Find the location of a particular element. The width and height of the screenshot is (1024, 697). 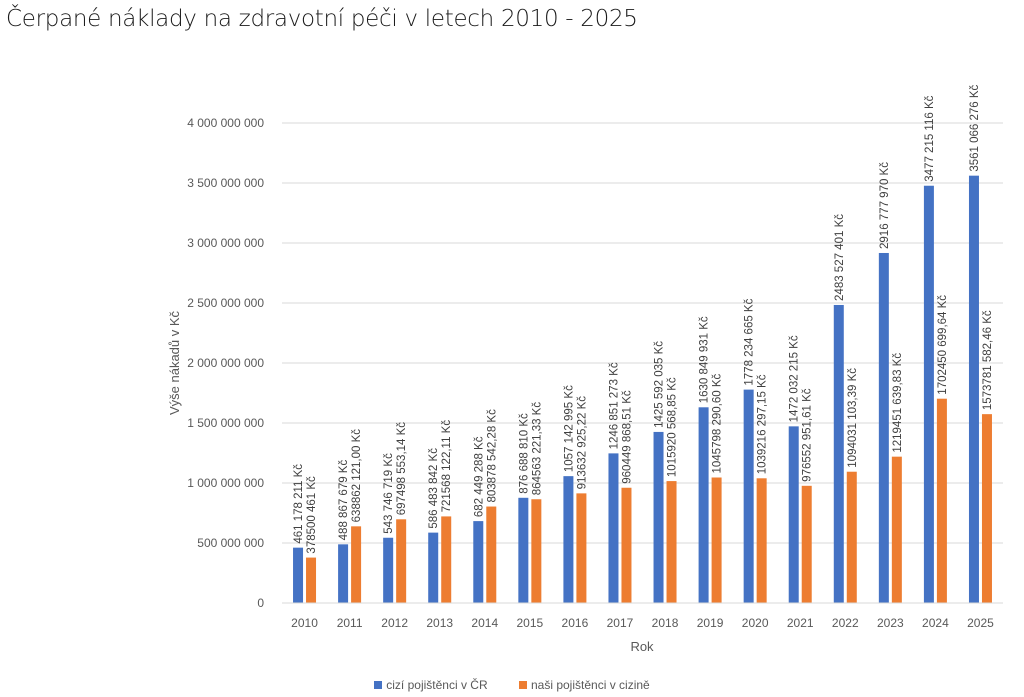

data-label: 864563 221,33 Kč is located at coordinates (537, 449).